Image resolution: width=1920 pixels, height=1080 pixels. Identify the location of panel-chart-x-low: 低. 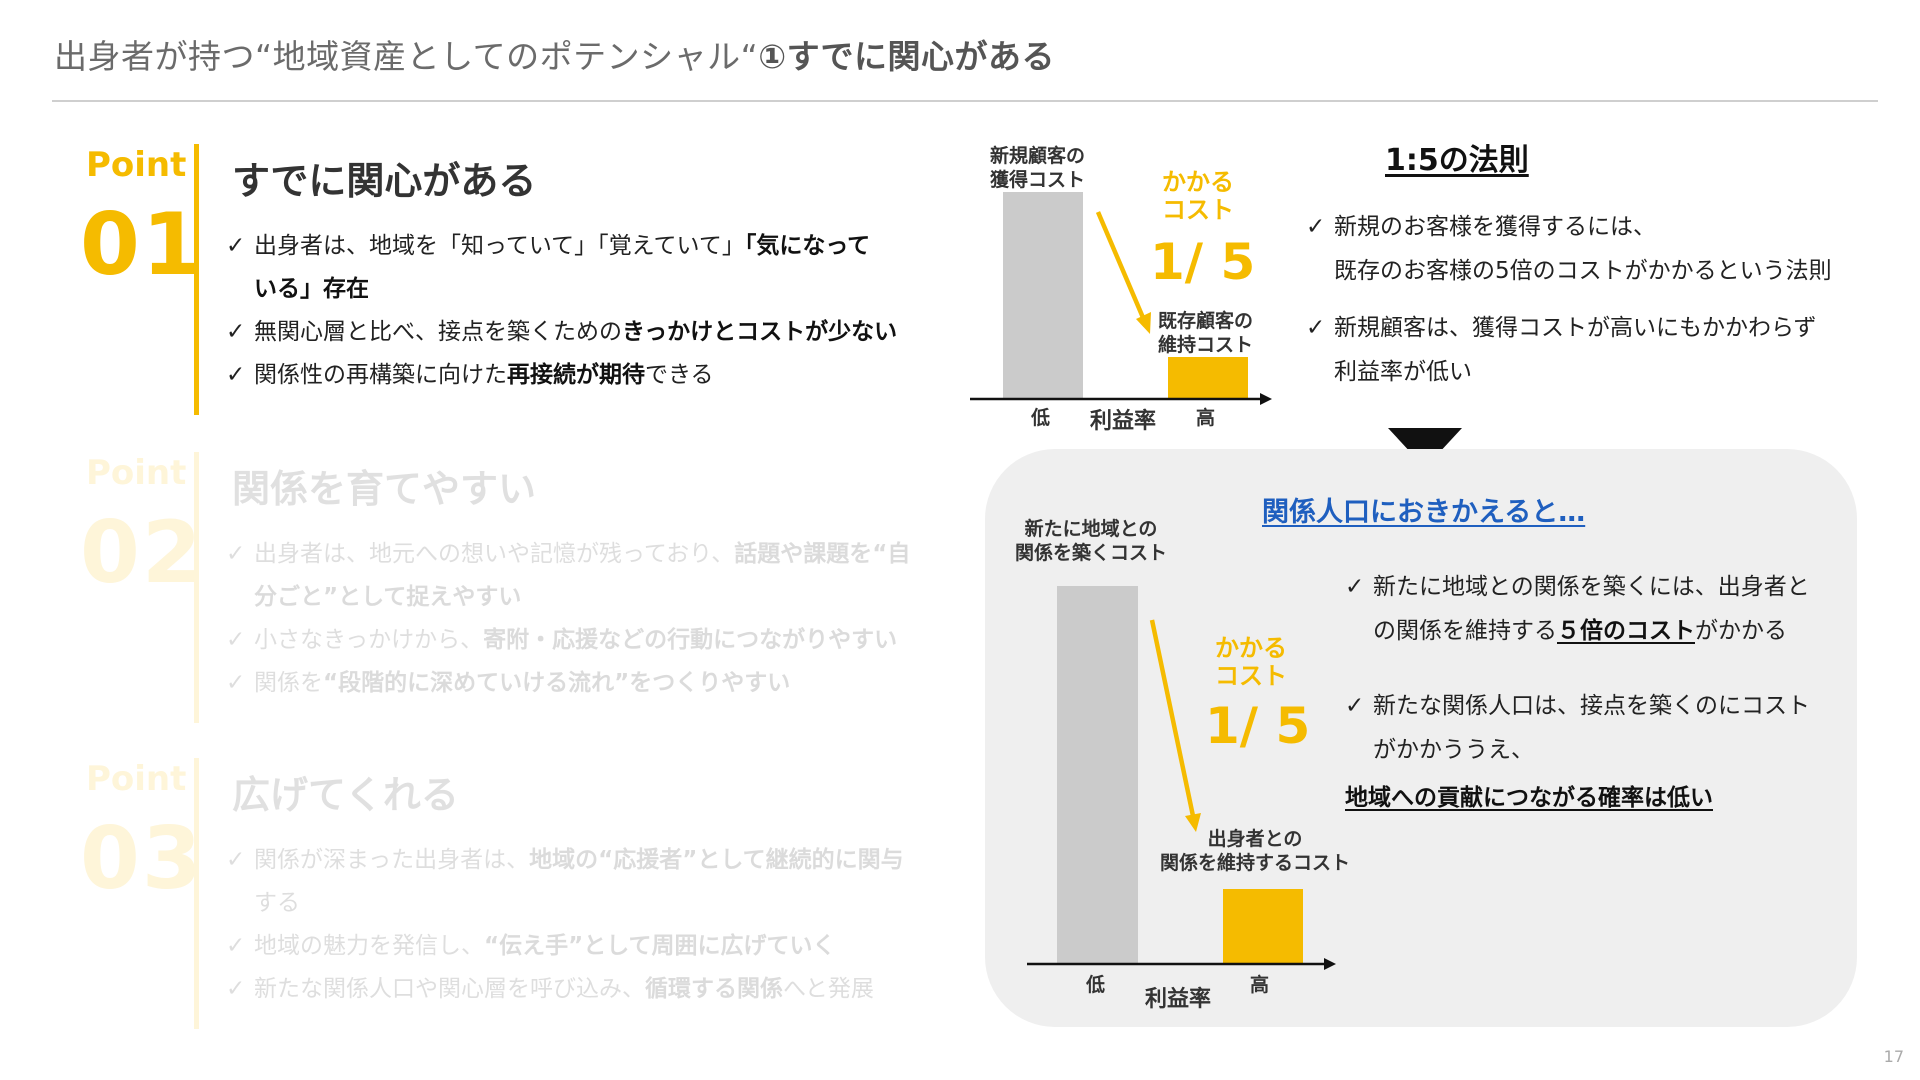
(1096, 985).